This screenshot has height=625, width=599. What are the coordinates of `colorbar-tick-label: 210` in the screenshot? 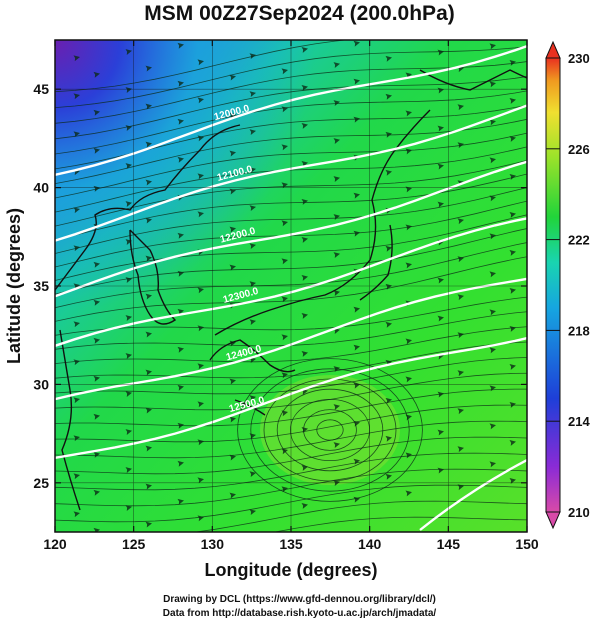 It's located at (579, 512).